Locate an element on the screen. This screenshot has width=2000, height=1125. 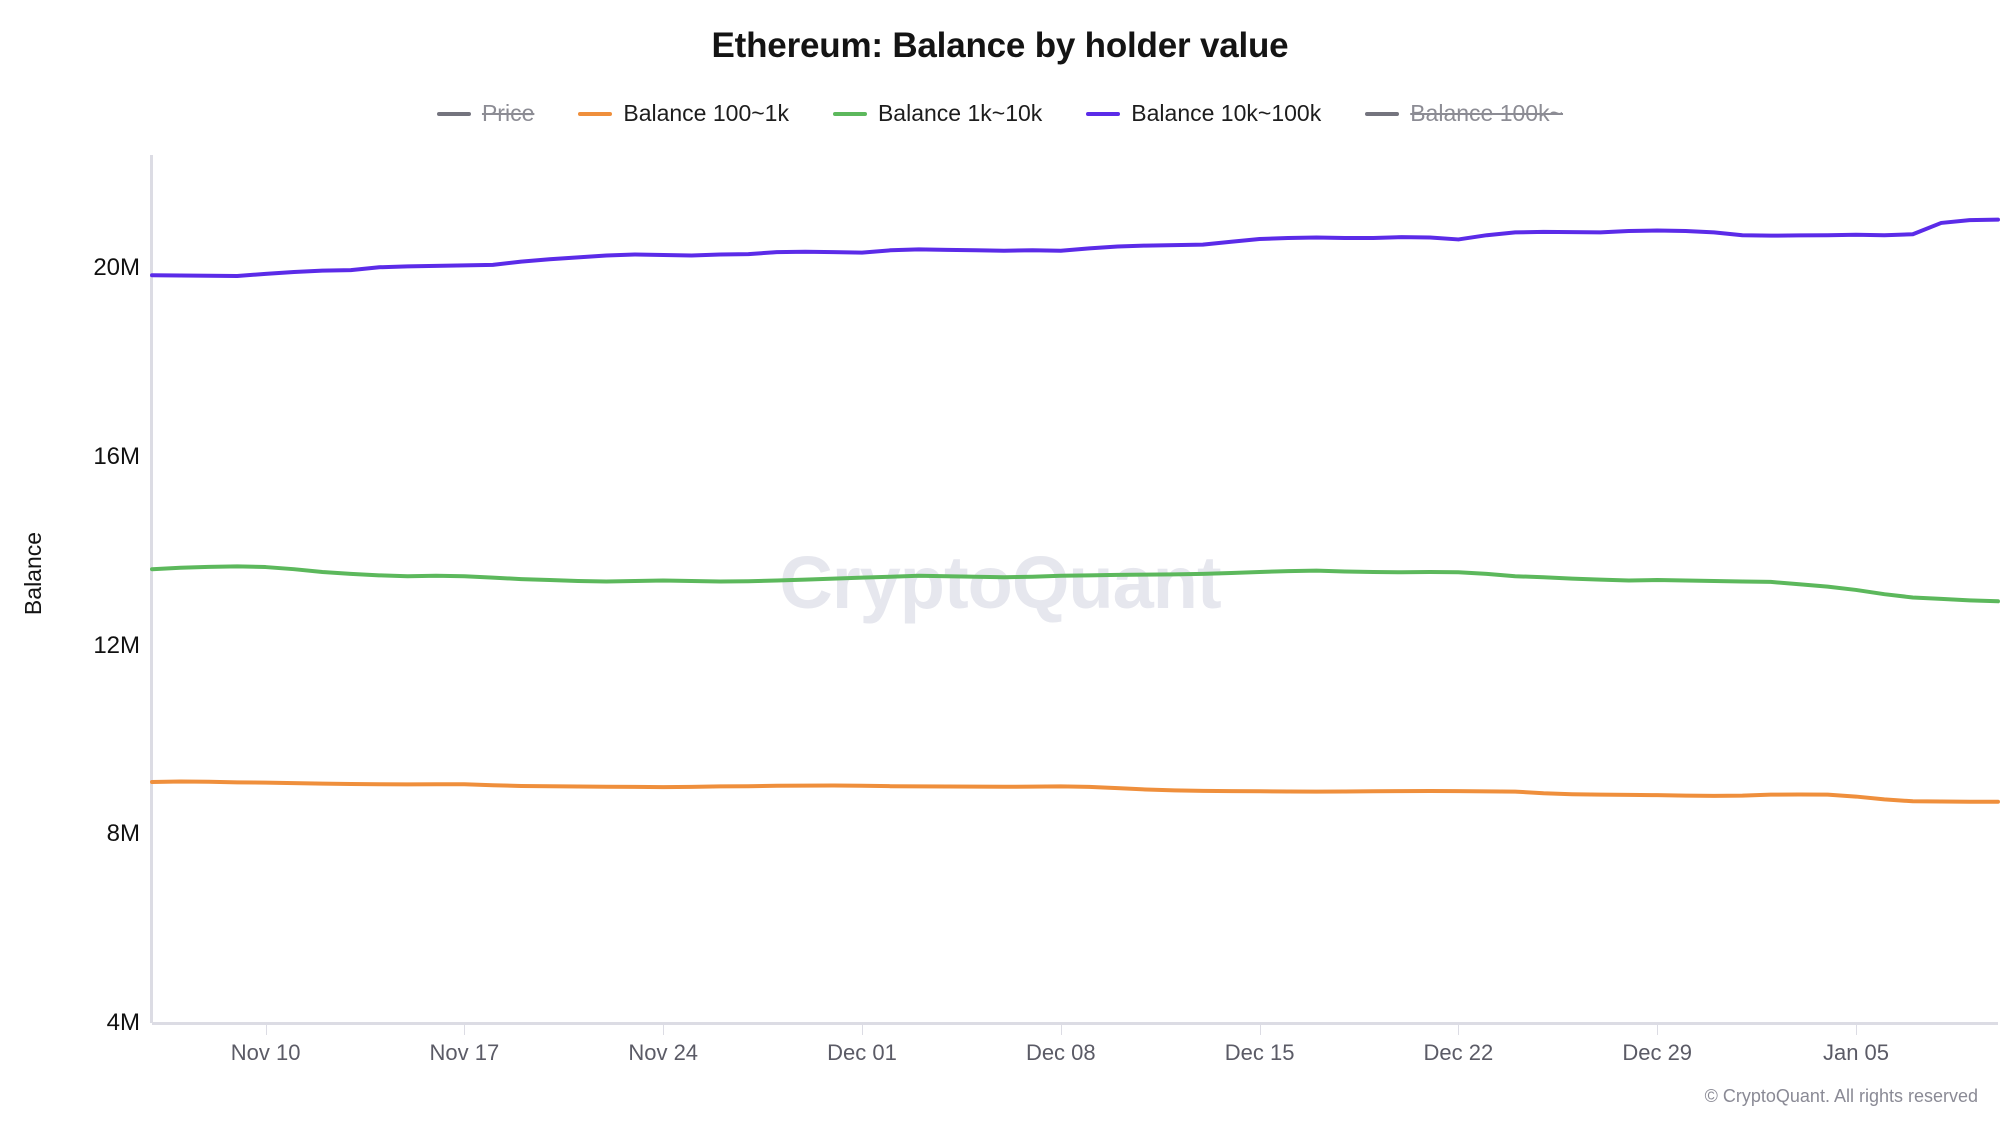
x-axis-tick-label: Nov 24 is located at coordinates (663, 1052).